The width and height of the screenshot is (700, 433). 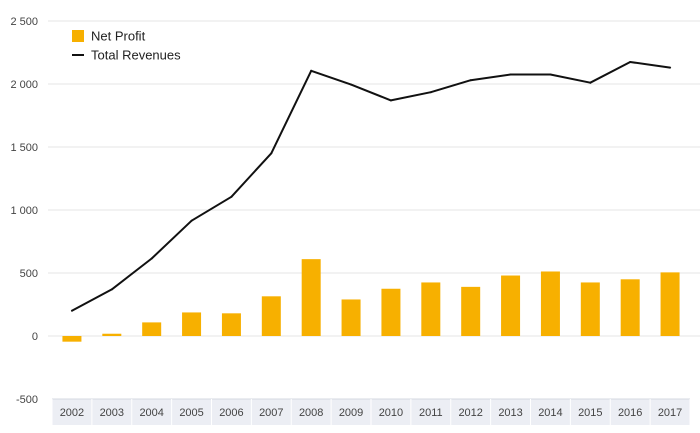 What do you see at coordinates (192, 324) in the screenshot?
I see `bar-net-profit-2005` at bounding box center [192, 324].